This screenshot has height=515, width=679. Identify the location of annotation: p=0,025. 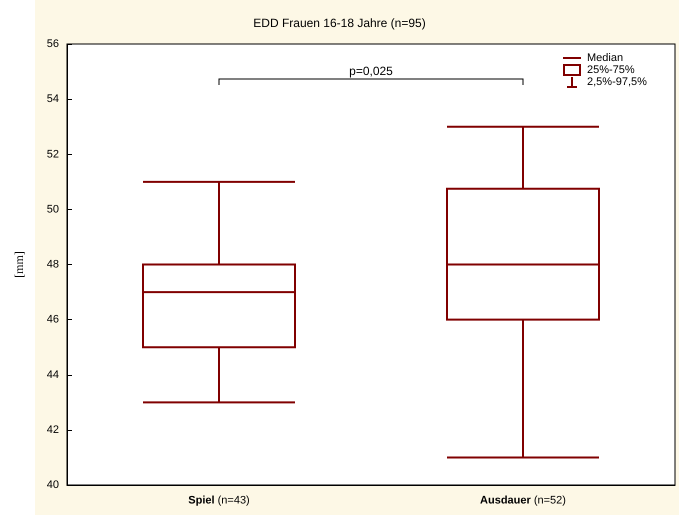
(371, 71).